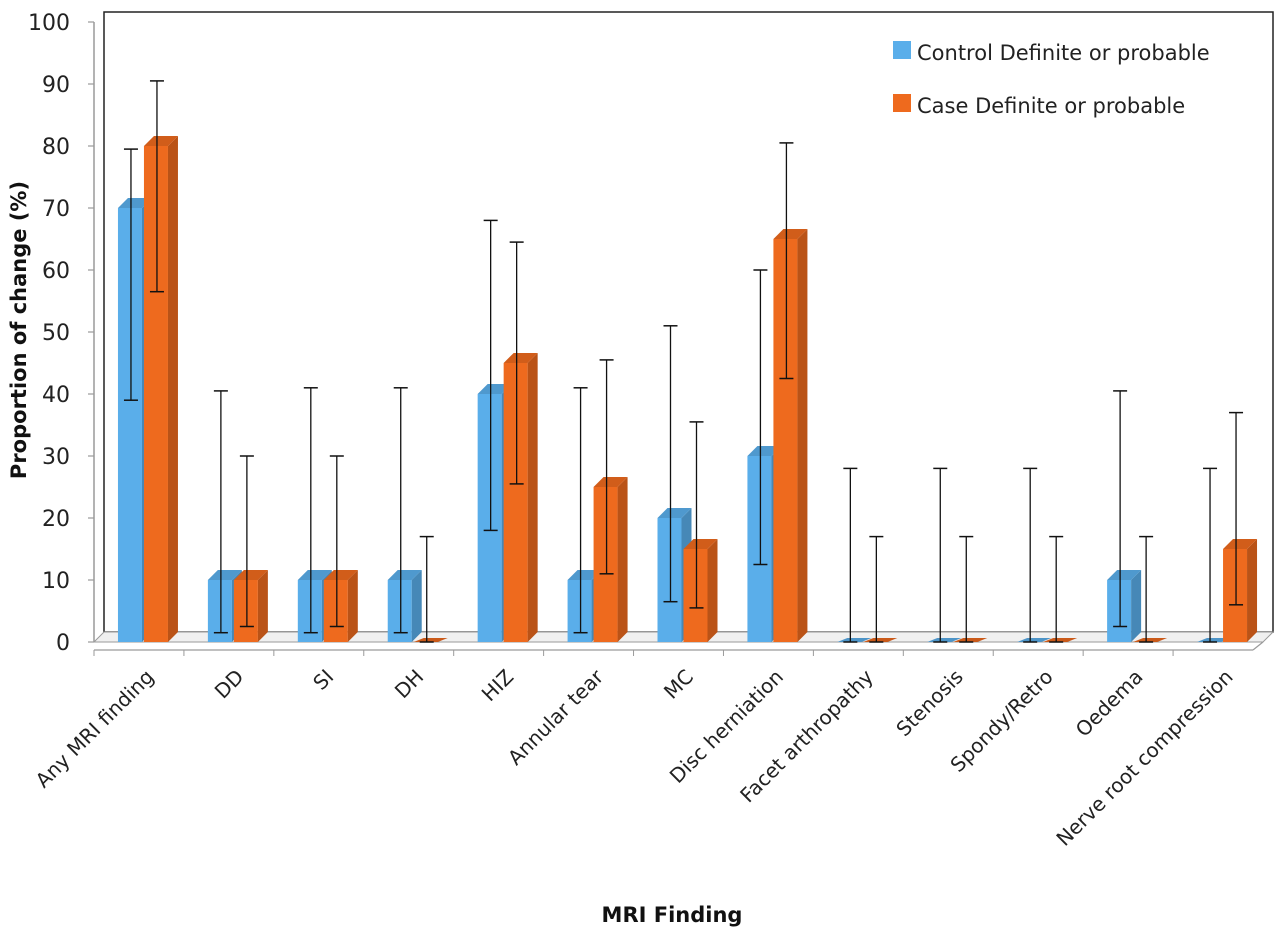 The width and height of the screenshot is (1280, 932). I want to click on x-category-label: Nerve root compression, so click(1144, 758).